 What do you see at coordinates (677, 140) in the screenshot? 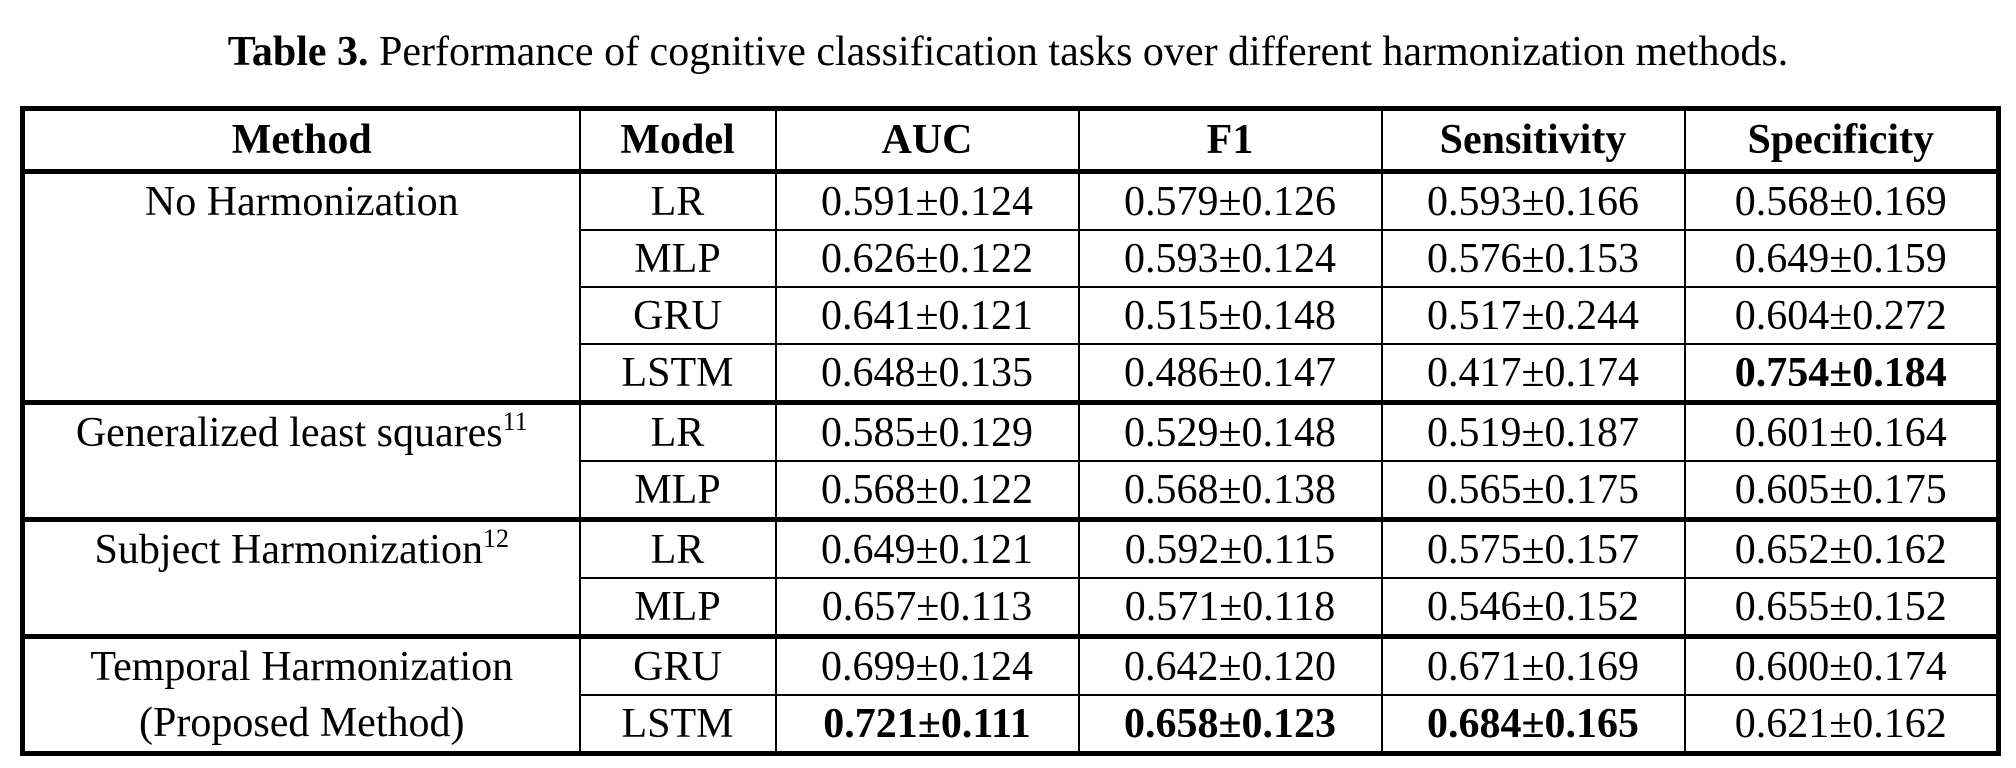
I see `header-model: Model` at bounding box center [677, 140].